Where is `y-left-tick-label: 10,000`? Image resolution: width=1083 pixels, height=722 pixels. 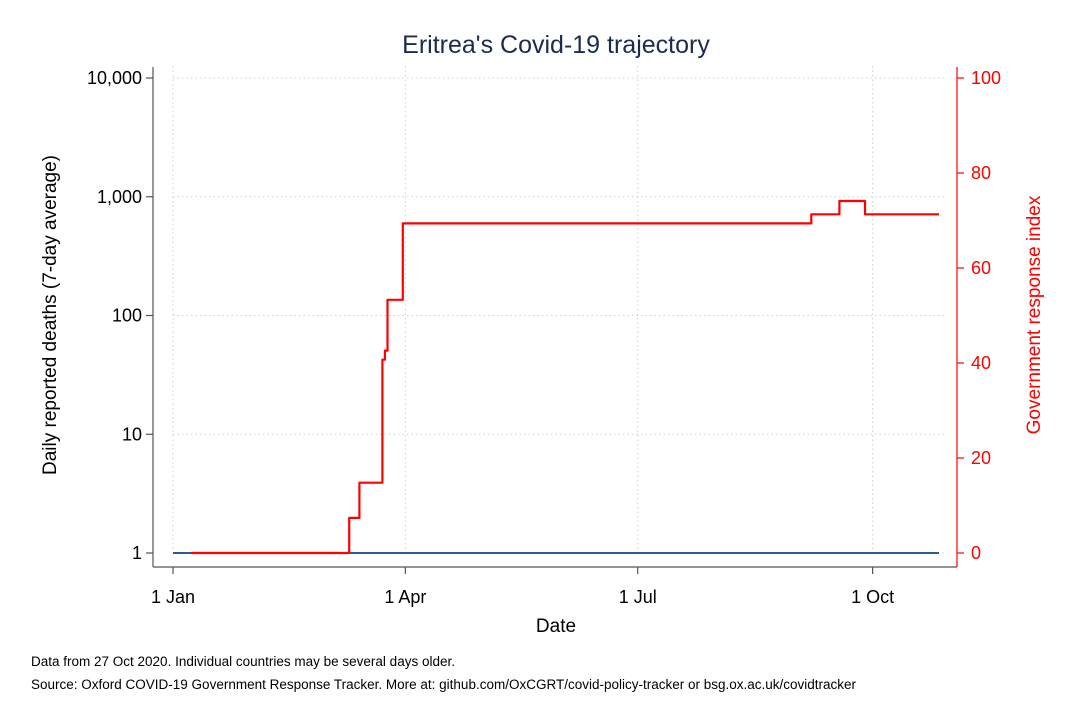 y-left-tick-label: 10,000 is located at coordinates (114, 78).